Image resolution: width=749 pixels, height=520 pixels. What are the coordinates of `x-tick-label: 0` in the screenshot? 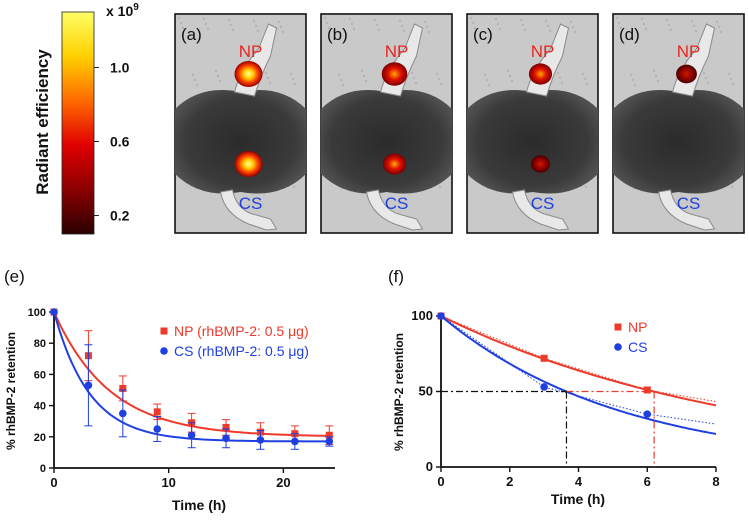 It's located at (53, 482).